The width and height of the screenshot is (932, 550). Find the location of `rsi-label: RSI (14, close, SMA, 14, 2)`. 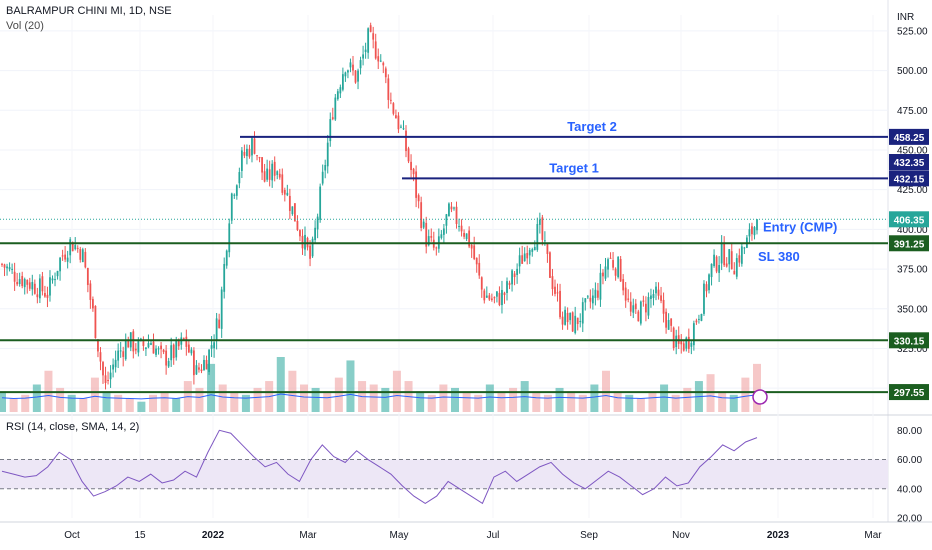

rsi-label: RSI (14, close, SMA, 14, 2) is located at coordinates (73, 427).